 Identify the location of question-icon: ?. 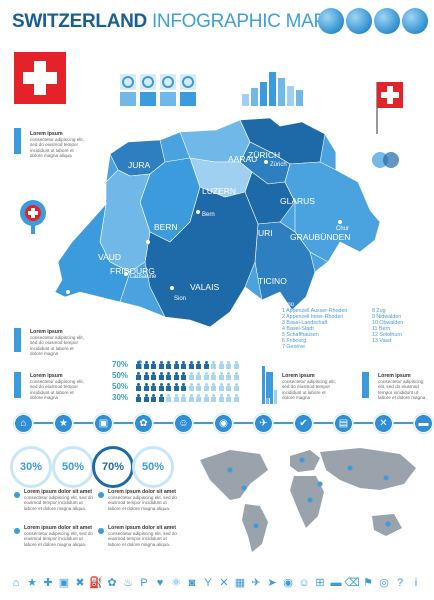
(400, 583).